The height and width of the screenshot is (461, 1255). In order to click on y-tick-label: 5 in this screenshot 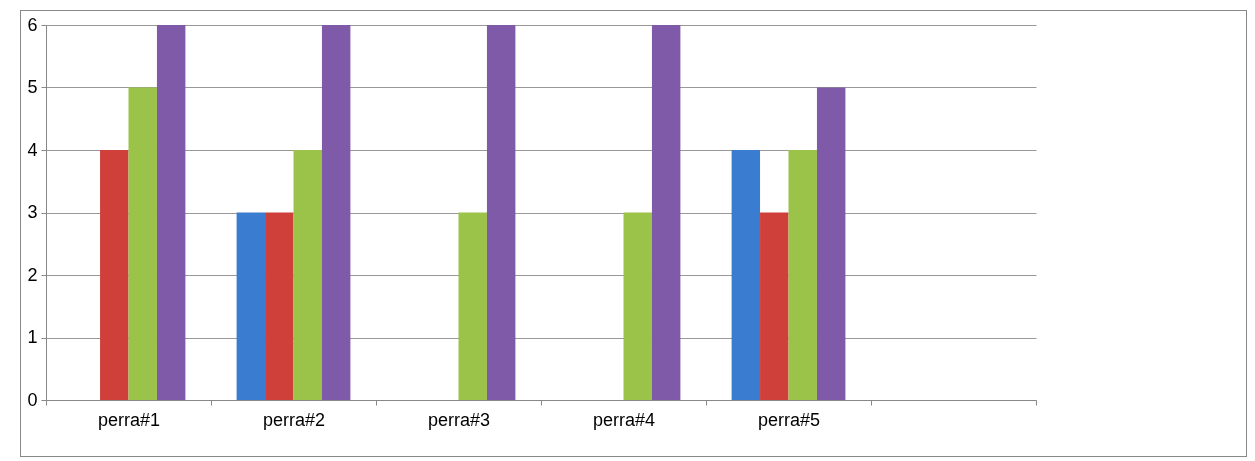, I will do `click(32, 87)`.